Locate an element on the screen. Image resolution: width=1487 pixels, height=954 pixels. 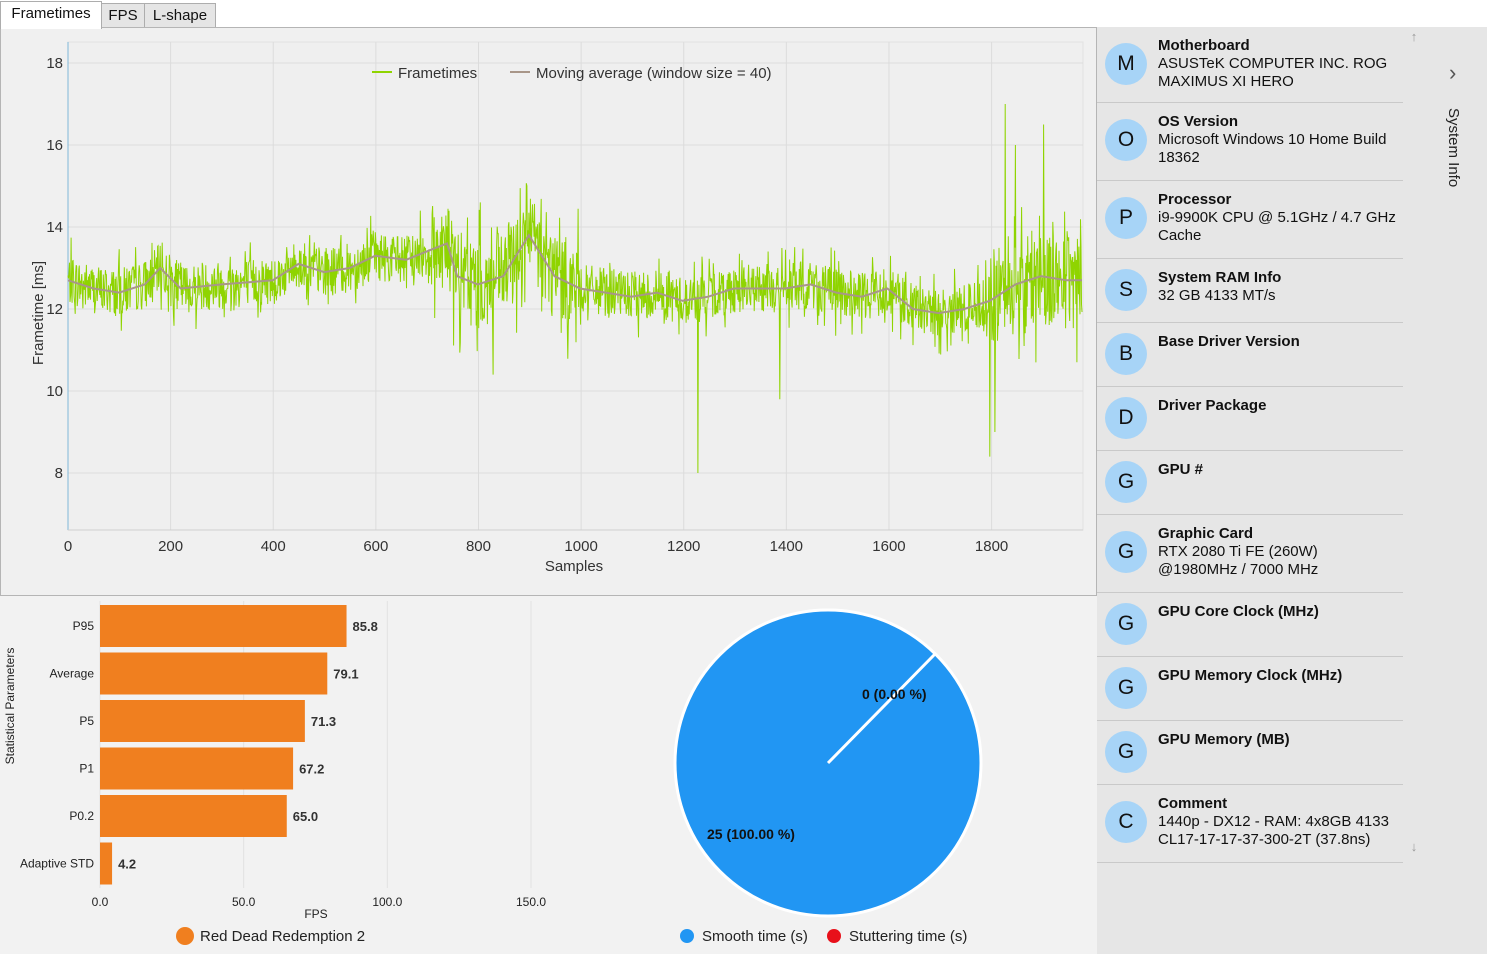
tab-fps: FPS is located at coordinates (123, 15).